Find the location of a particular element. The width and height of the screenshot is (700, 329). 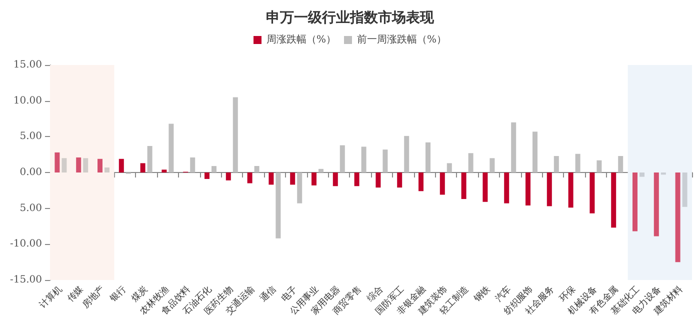

y-tick-label: -15.00 is located at coordinates (26, 280).